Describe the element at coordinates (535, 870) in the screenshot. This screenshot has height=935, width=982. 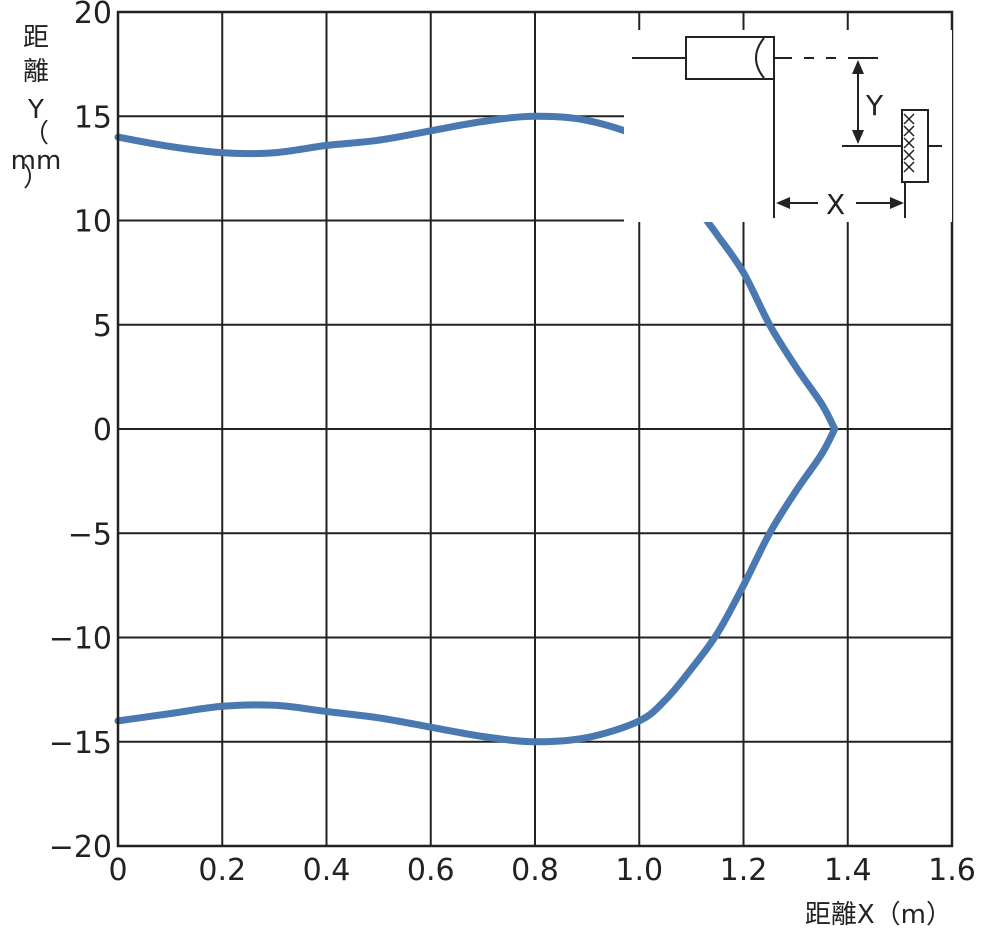
I see `x-tick-label: 0.8` at that location.